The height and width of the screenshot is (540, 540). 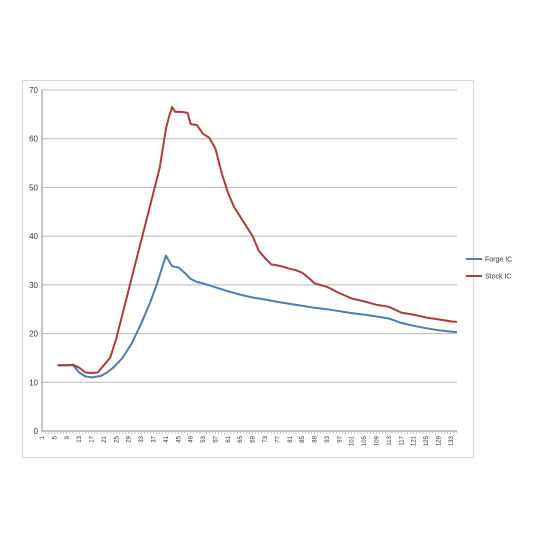 What do you see at coordinates (130, 438) in the screenshot?
I see `x-tick-label: 29` at bounding box center [130, 438].